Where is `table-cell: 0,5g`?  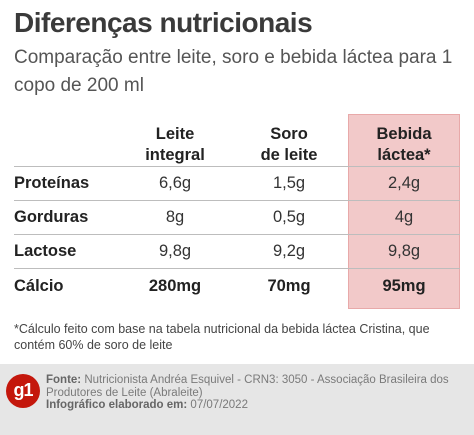 table-cell: 0,5g is located at coordinates (289, 217).